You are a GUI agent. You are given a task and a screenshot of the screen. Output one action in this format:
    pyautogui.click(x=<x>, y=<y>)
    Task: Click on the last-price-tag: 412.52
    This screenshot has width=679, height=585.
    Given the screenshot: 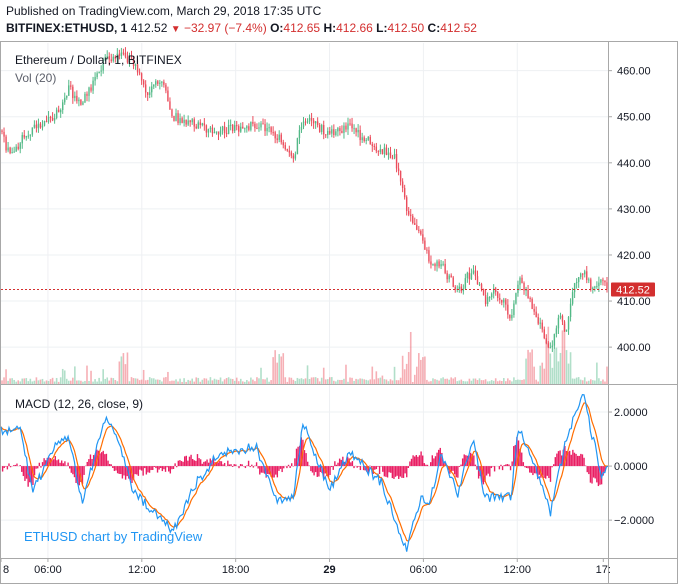 What is the action you would take?
    pyautogui.click(x=633, y=289)
    